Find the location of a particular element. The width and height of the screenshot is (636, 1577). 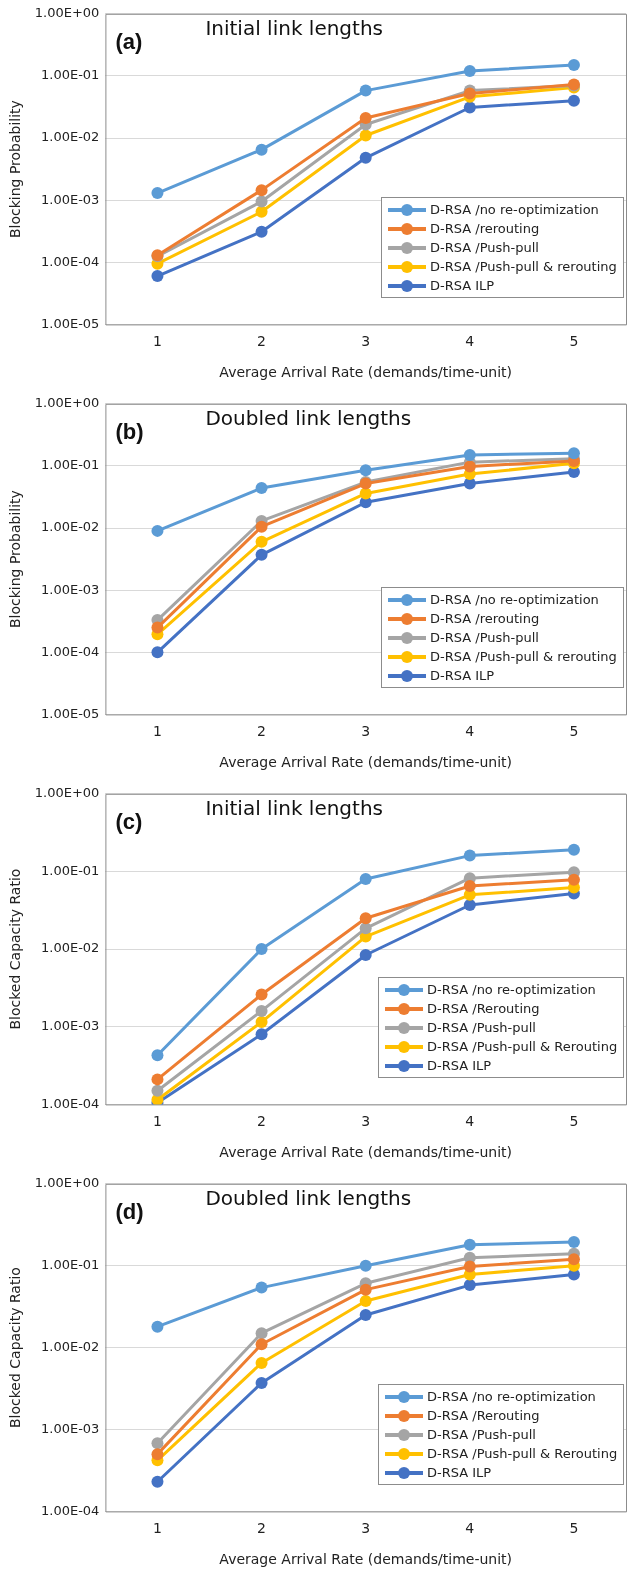

annotation: (b) is located at coordinates (129, 431).